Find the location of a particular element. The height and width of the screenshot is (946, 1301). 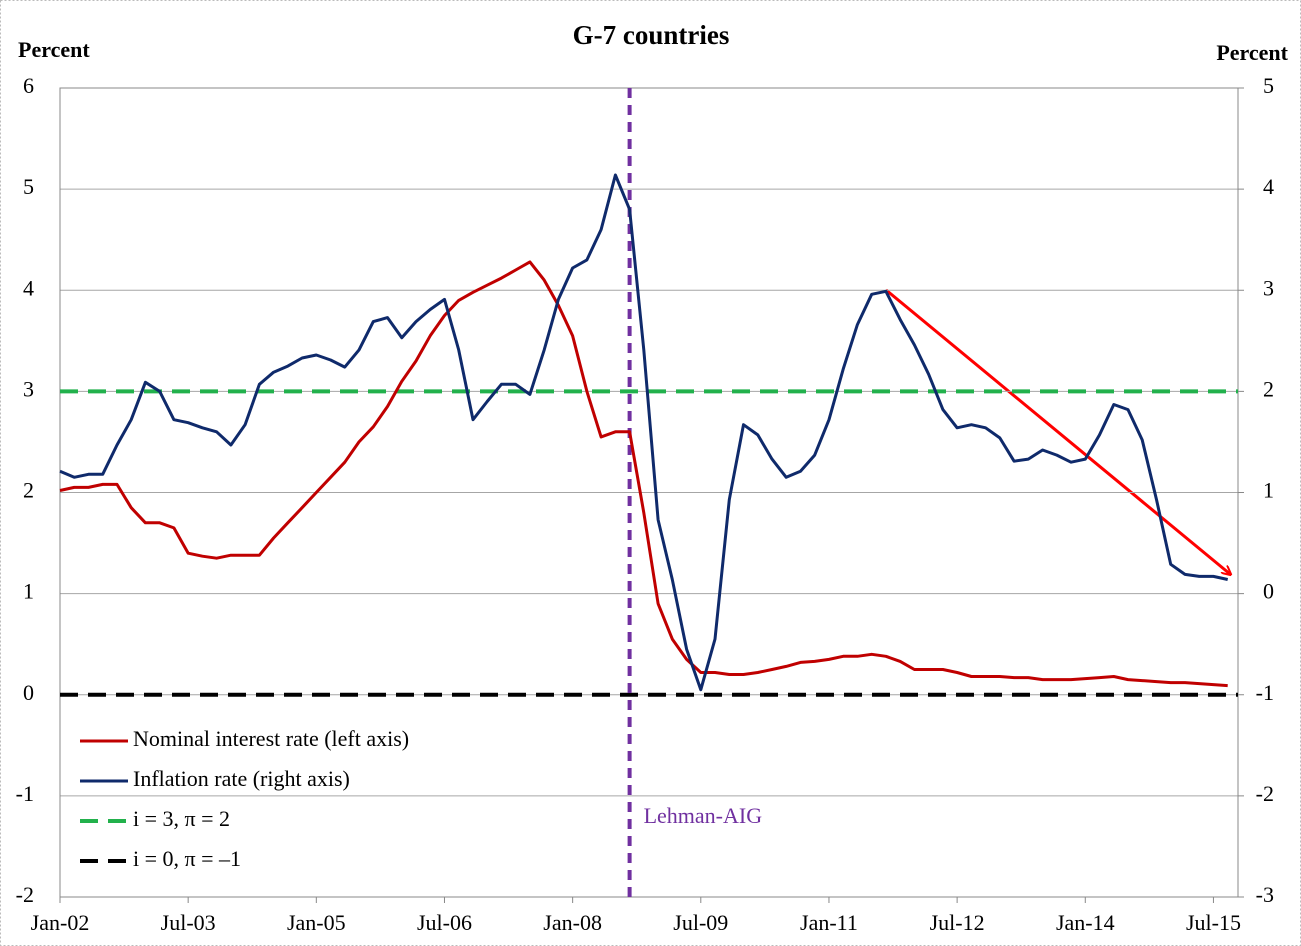

x-tick-label: Jan-08 is located at coordinates (572, 922).